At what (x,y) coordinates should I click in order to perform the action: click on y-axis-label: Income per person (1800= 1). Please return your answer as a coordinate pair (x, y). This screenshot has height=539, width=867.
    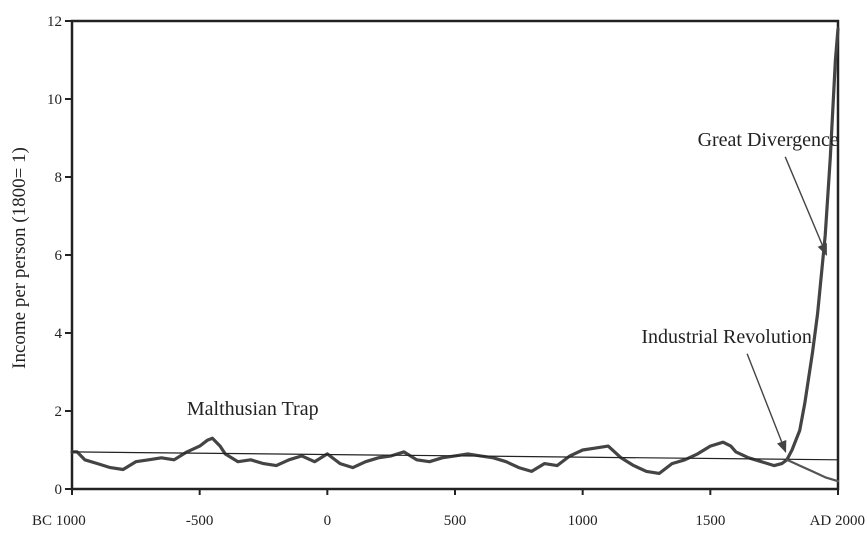
    Looking at the image, I should click on (19, 258).